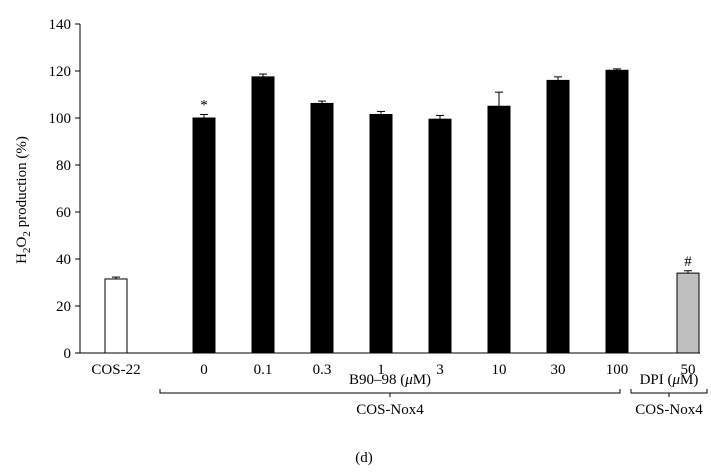 Image resolution: width=711 pixels, height=475 pixels. Describe the element at coordinates (22, 183) in the screenshot. I see `y-axis-label-rest: production (%)` at that location.